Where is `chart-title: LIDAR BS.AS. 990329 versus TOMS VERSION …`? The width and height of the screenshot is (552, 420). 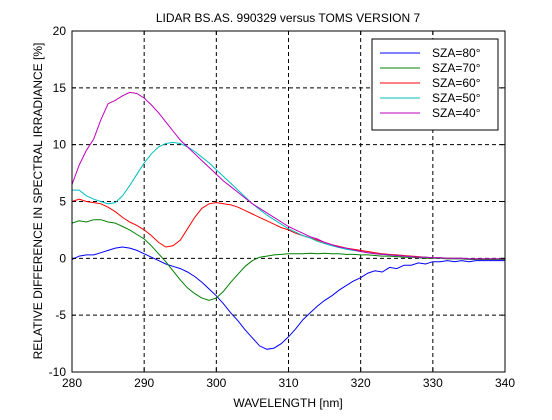
chart-title: LIDAR BS.AS. 990329 versus TOMS VERSION … is located at coordinates (288, 18).